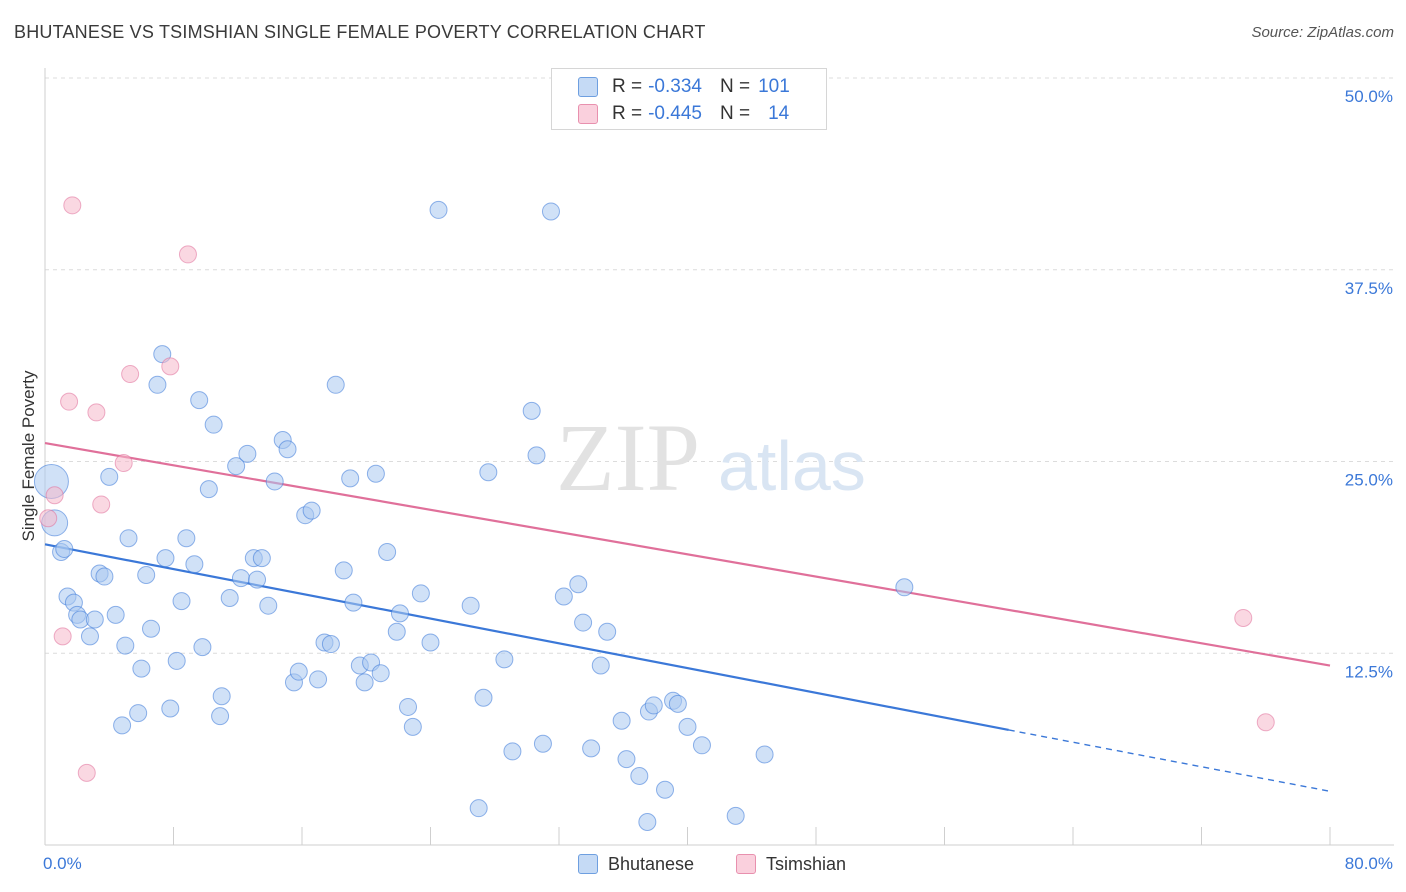  Describe the element at coordinates (62, 863) in the screenshot. I see `x-tick-label: 0.0%` at that location.